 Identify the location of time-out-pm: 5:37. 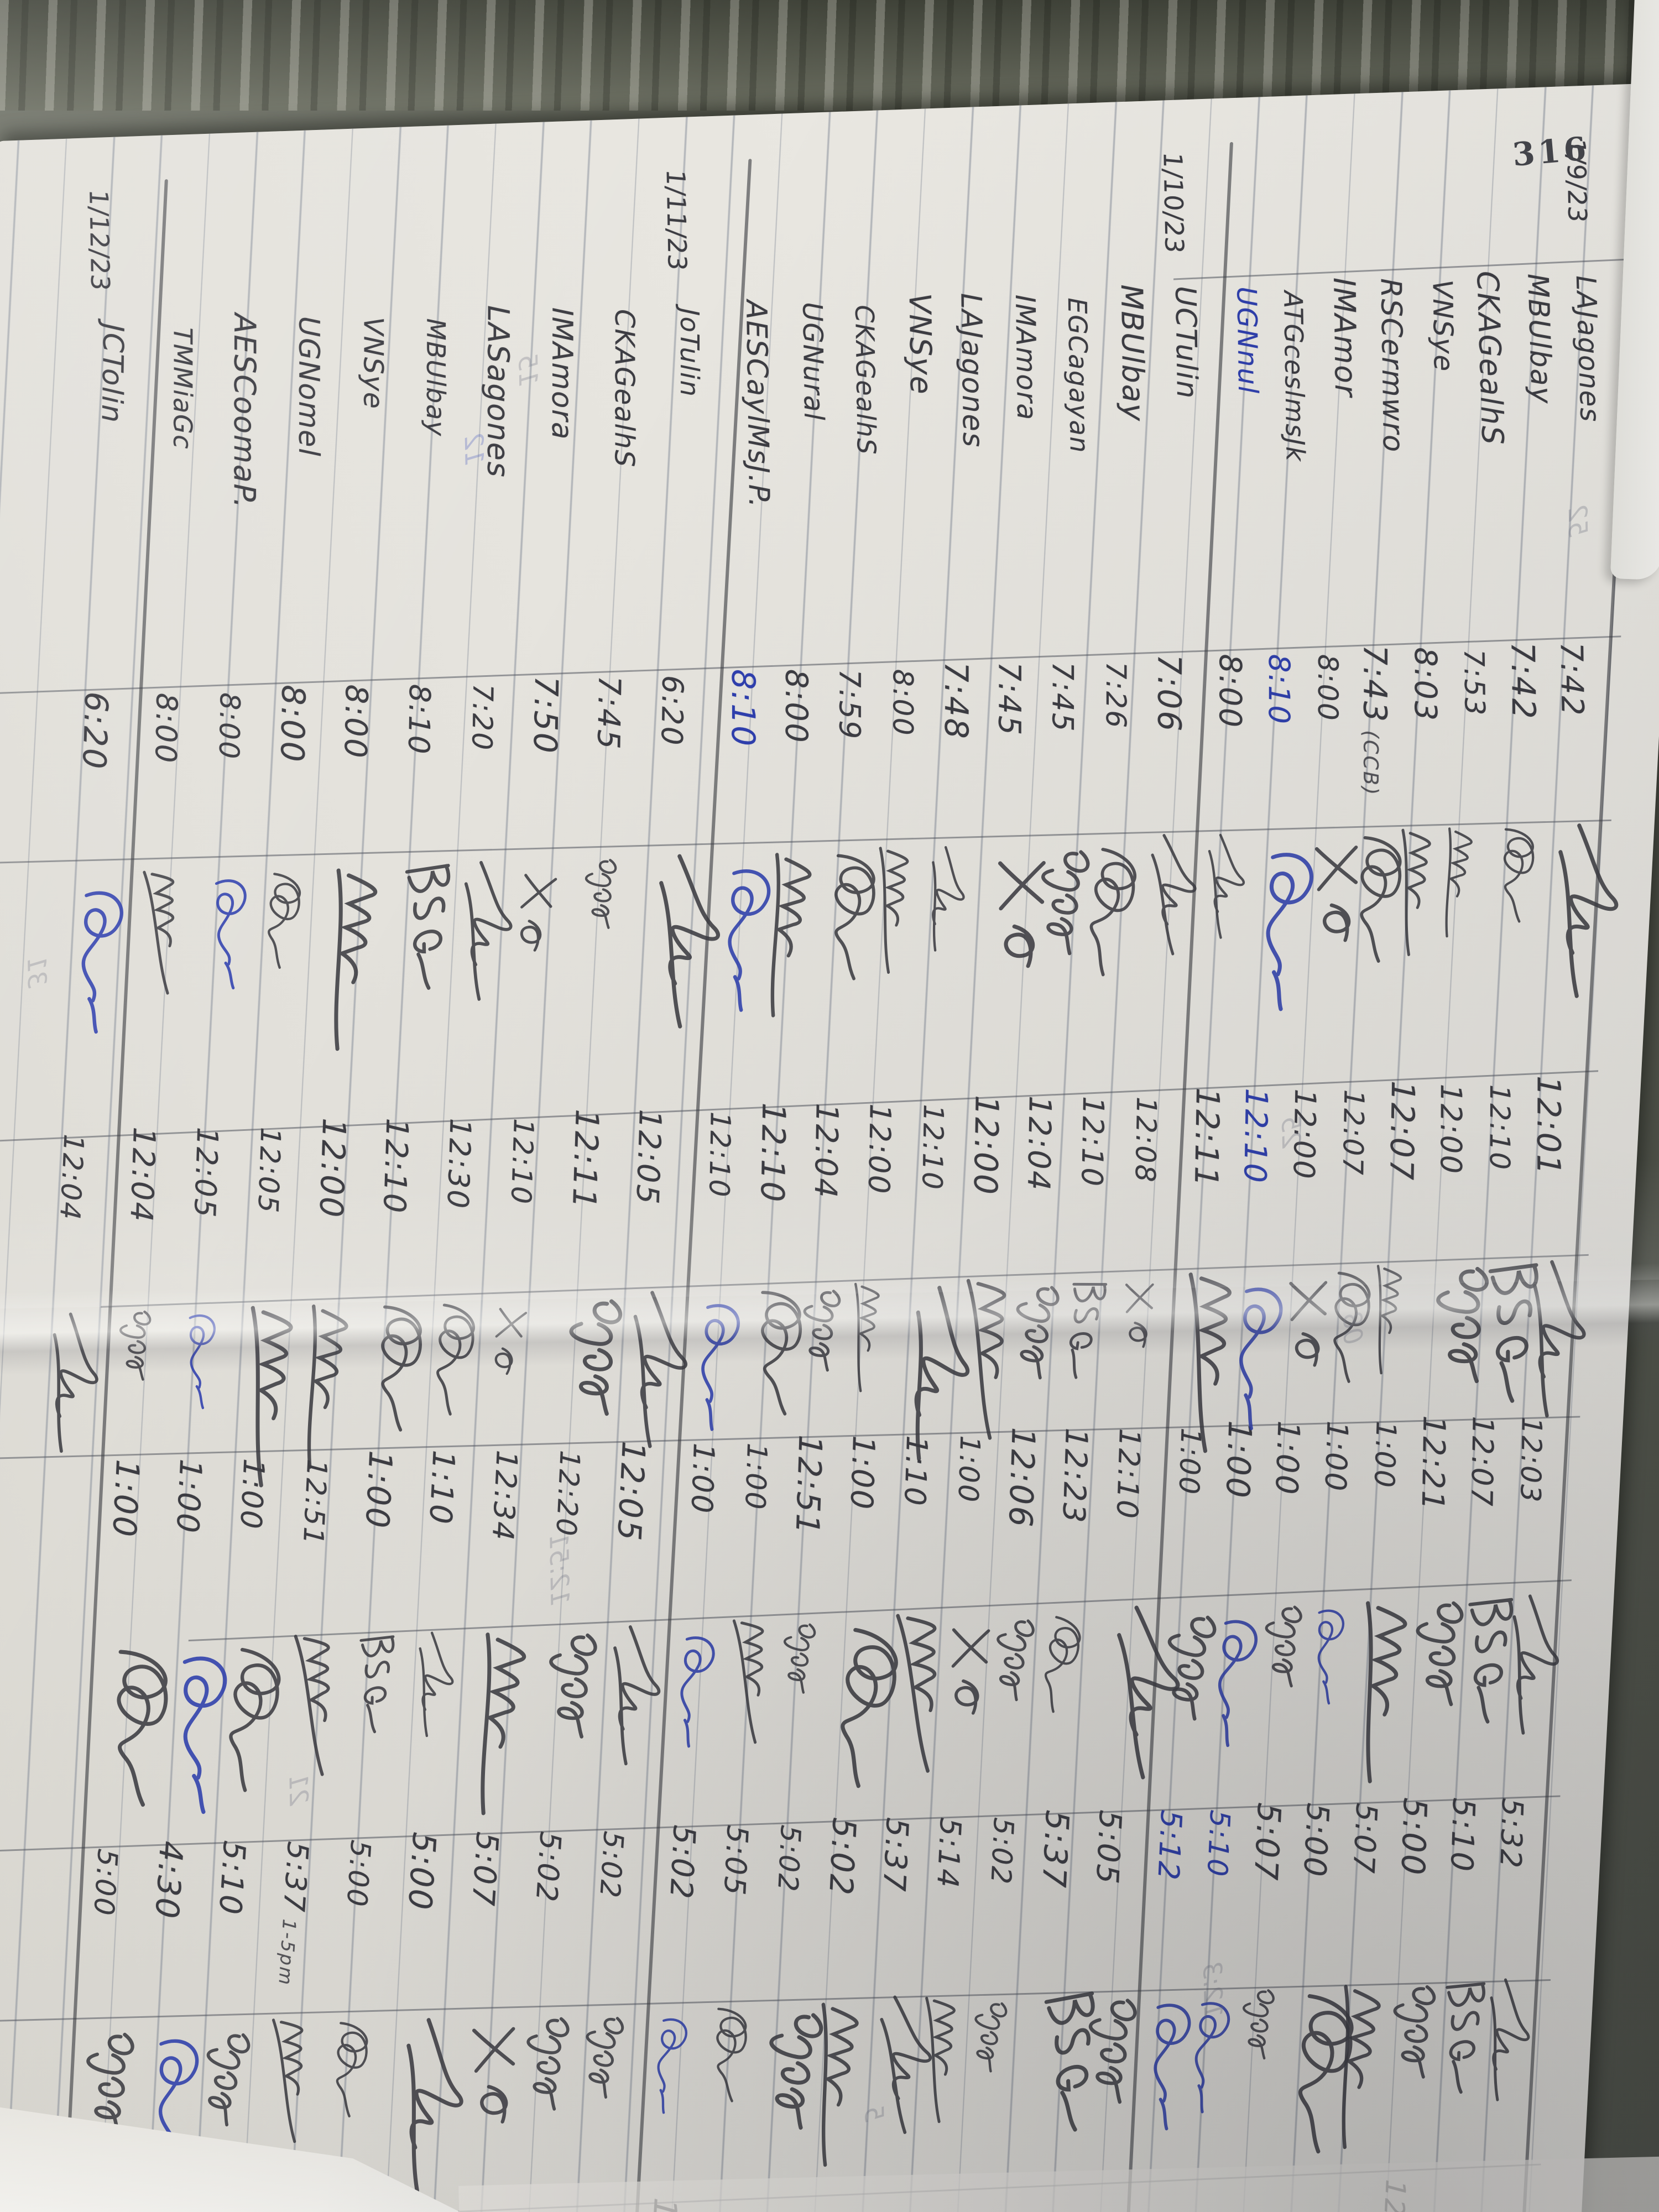
(1056, 1850).